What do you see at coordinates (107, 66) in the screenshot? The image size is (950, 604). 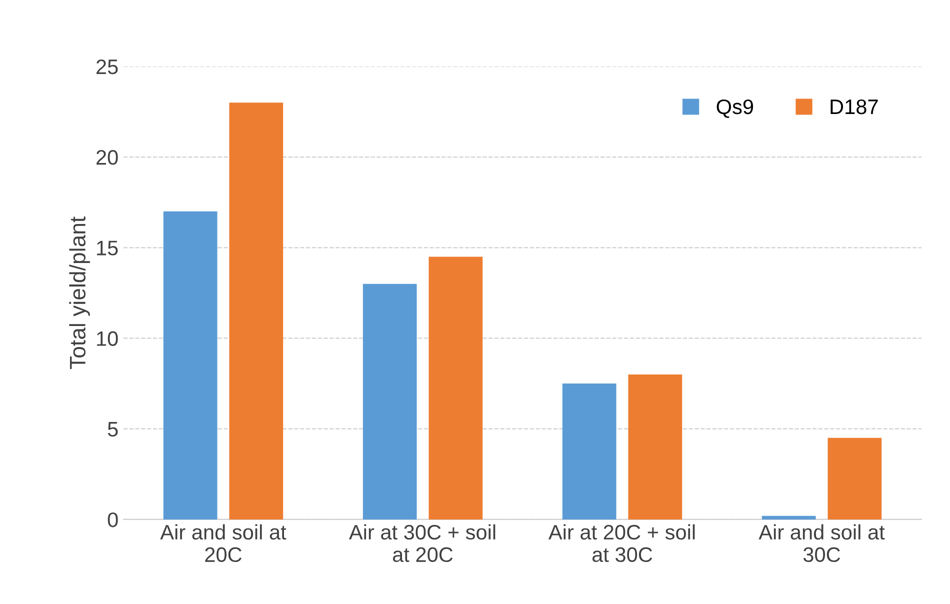 I see `y-tick-label: 25` at bounding box center [107, 66].